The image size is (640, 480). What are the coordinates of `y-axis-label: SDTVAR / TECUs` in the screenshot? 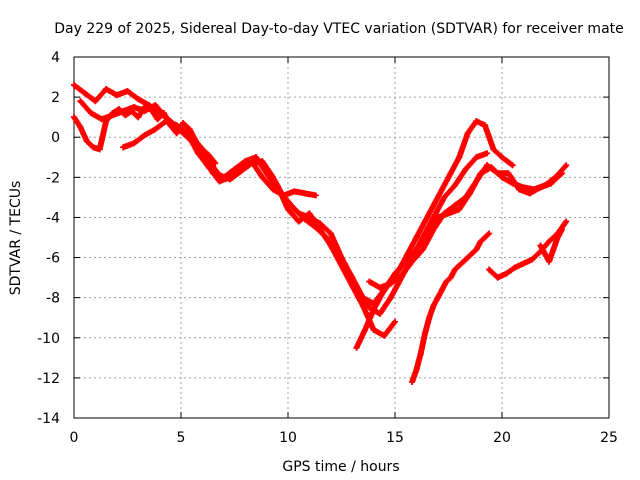 It's located at (16, 238).